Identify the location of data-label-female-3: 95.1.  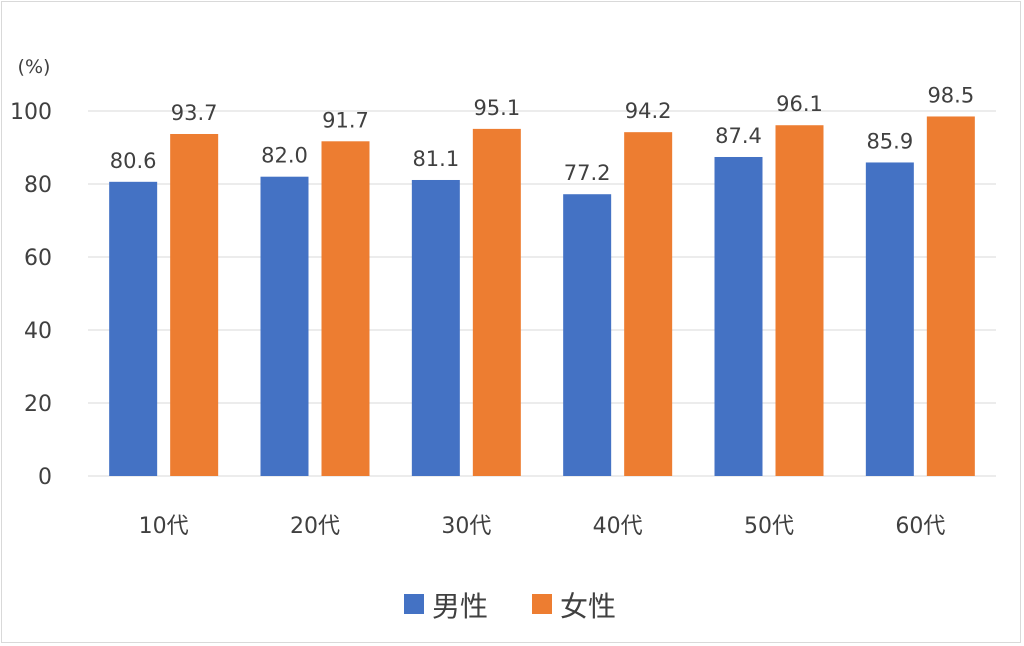
(496, 108).